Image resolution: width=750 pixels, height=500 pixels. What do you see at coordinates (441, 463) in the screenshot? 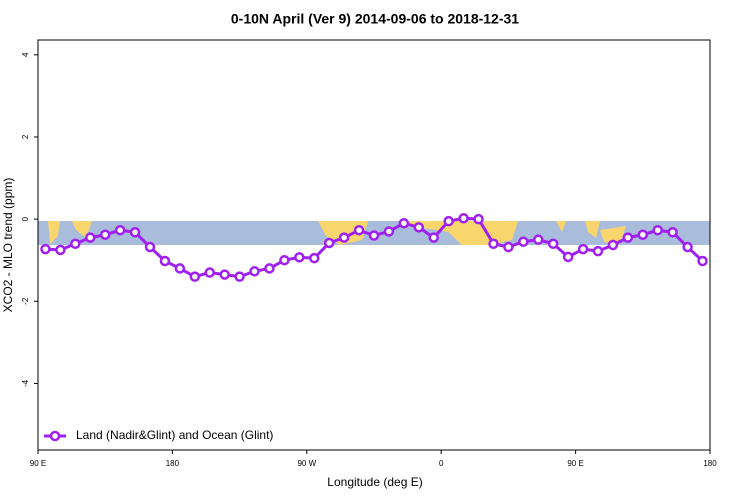
I see `x-tick-label: 0` at bounding box center [441, 463].